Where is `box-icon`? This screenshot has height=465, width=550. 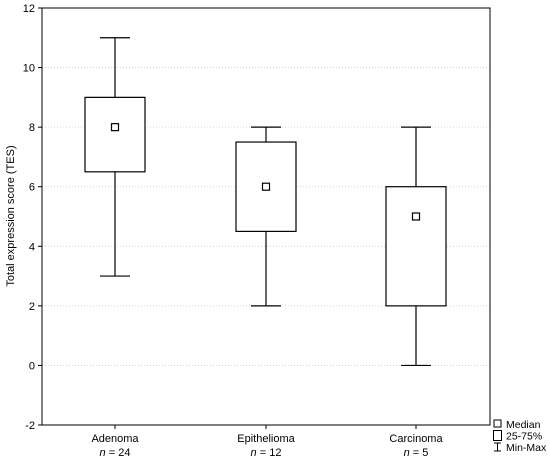
box-icon is located at coordinates (497, 435).